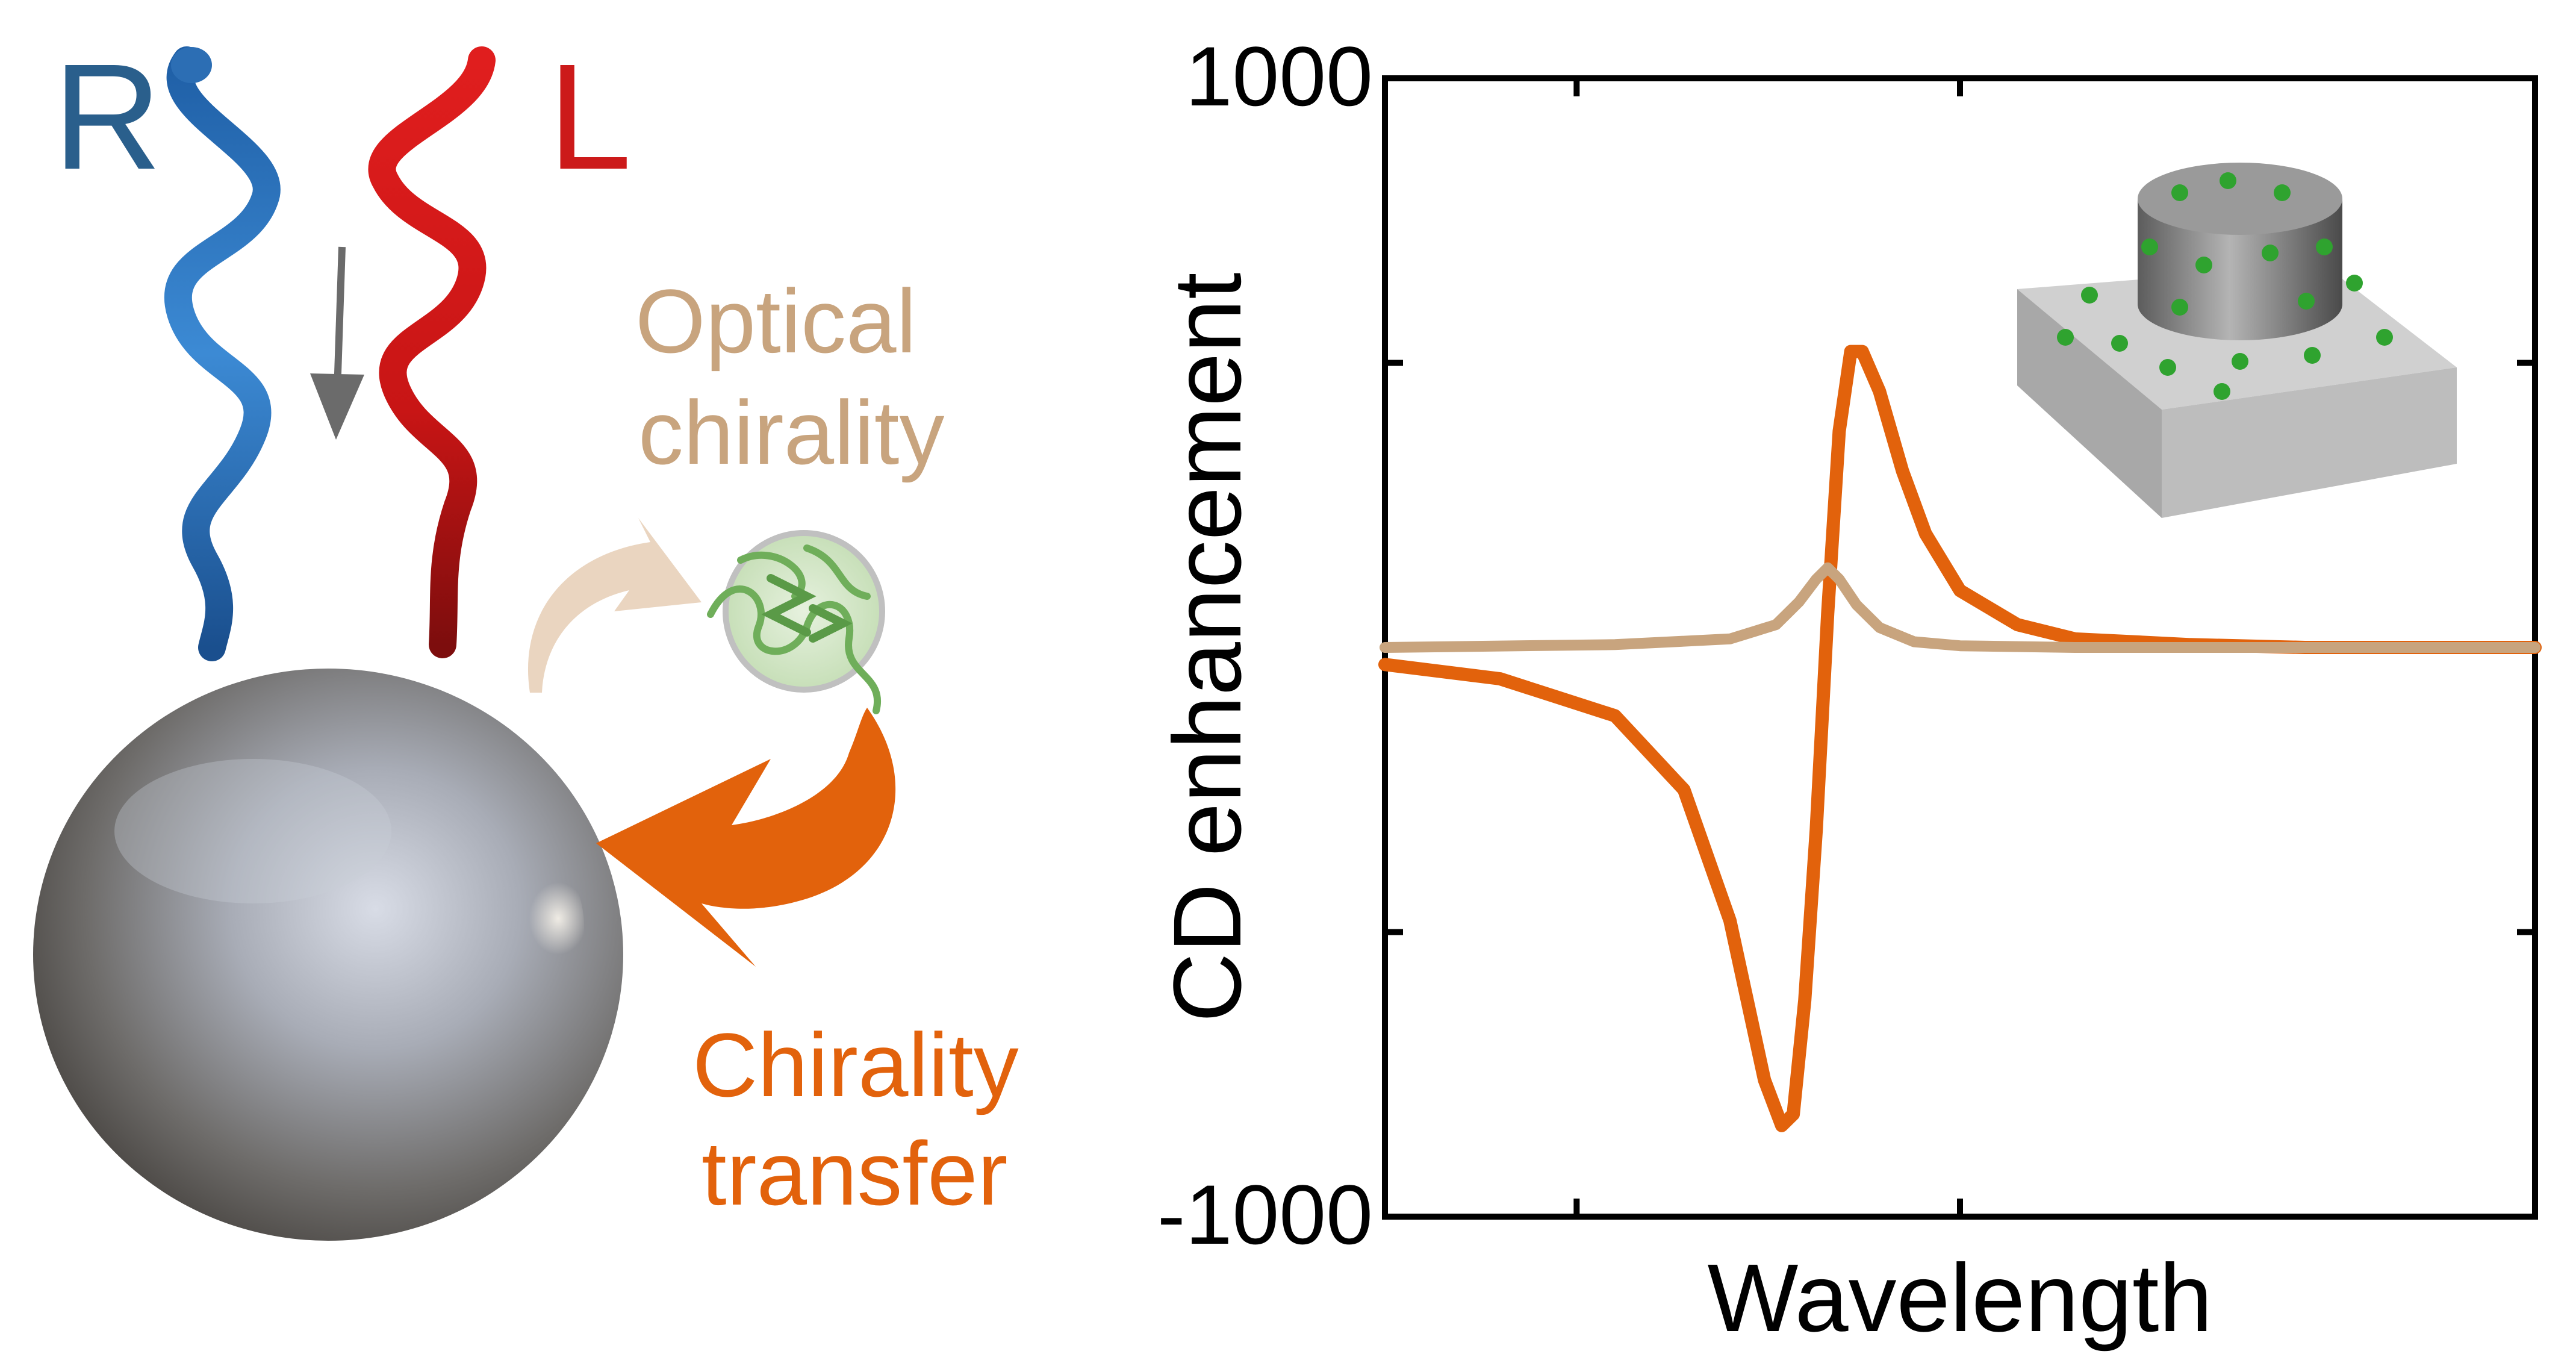  Describe the element at coordinates (1960, 607) in the screenshot. I see `series-line-beige` at that location.